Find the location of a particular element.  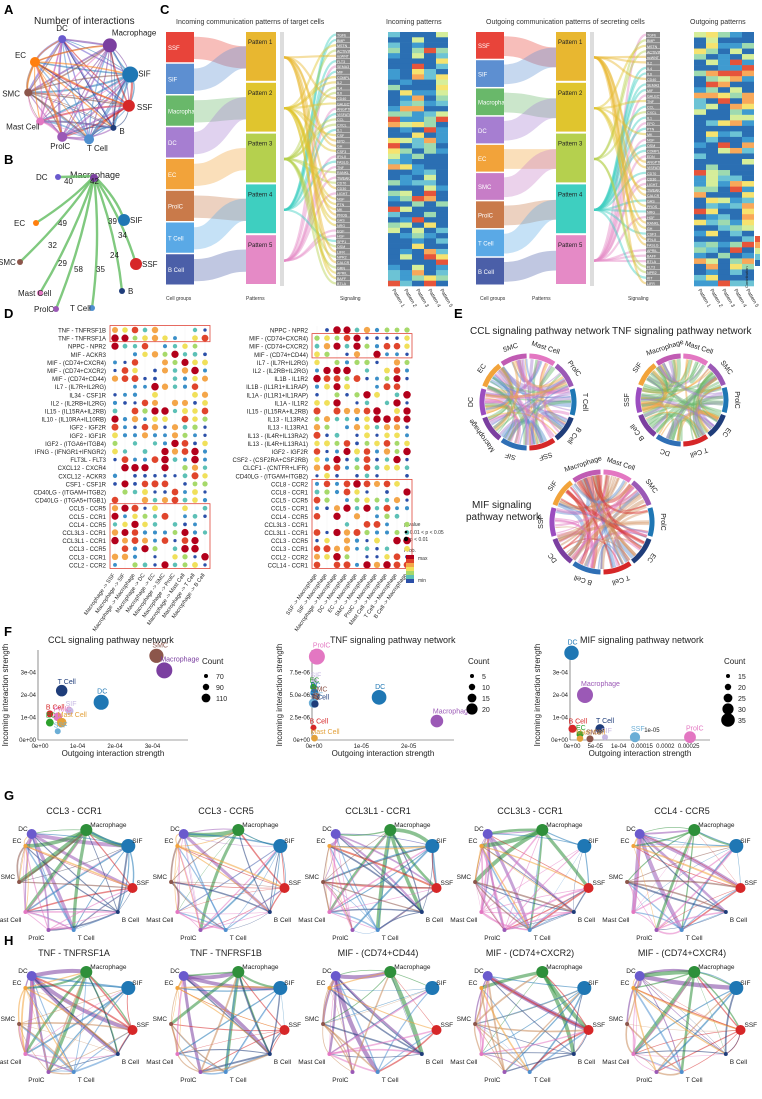

ccl-y-tick: 0e+00 is located at coordinates (28, 741).